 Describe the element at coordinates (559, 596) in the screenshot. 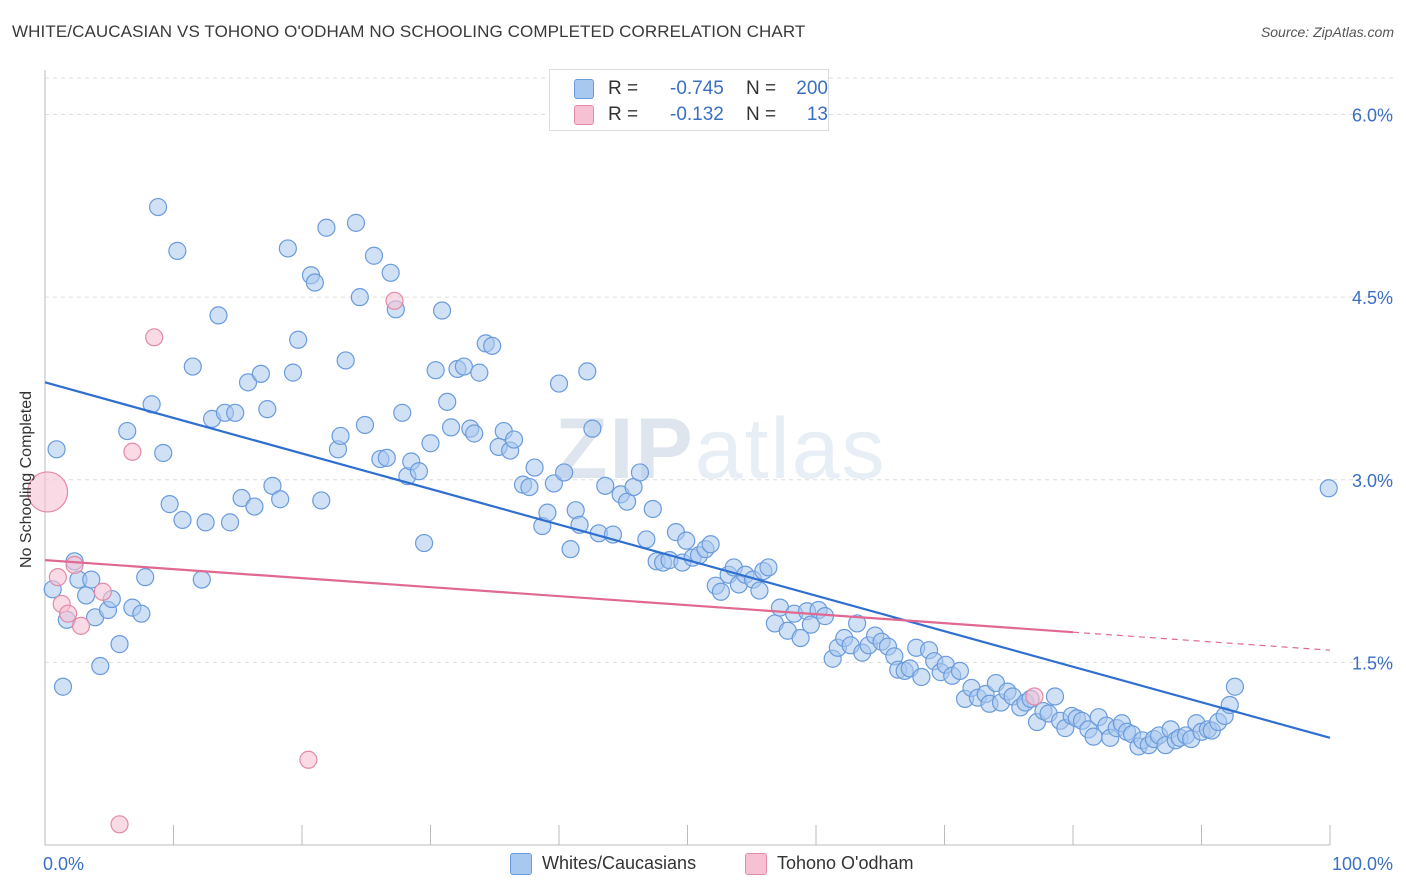

I see `tohono-trend-line` at that location.